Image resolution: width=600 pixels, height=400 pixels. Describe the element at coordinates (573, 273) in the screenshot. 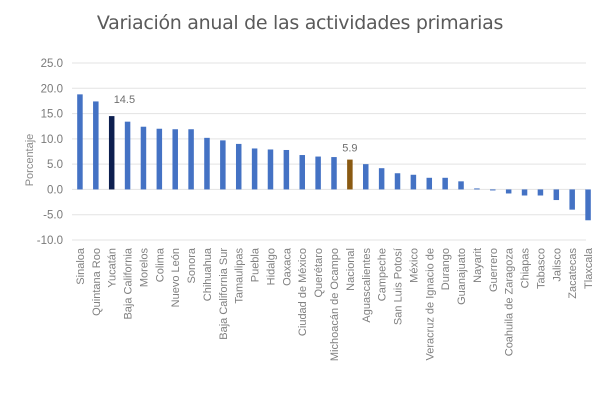

I see `x-category-label: Zacatecas` at that location.